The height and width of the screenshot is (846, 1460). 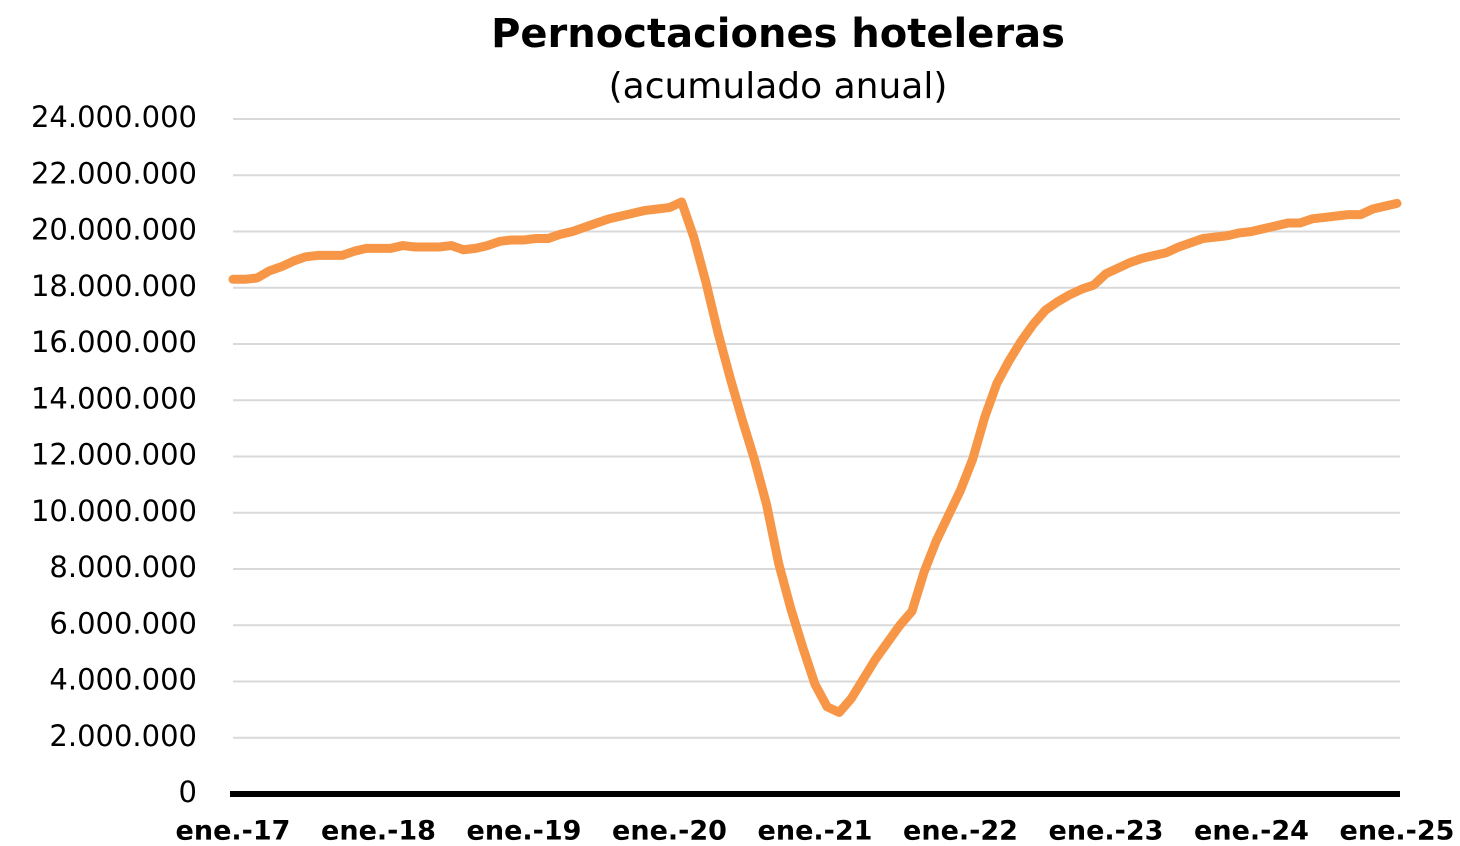 What do you see at coordinates (114, 511) in the screenshot?
I see `y-tick-label: 10.000.000` at bounding box center [114, 511].